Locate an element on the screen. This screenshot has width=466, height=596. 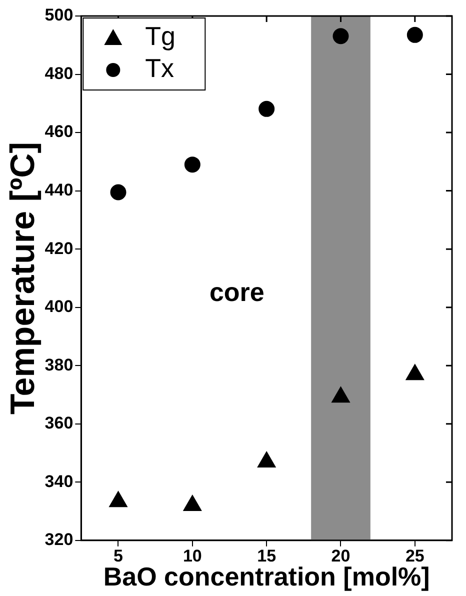
legend-label: Tg is located at coordinates (160, 36).